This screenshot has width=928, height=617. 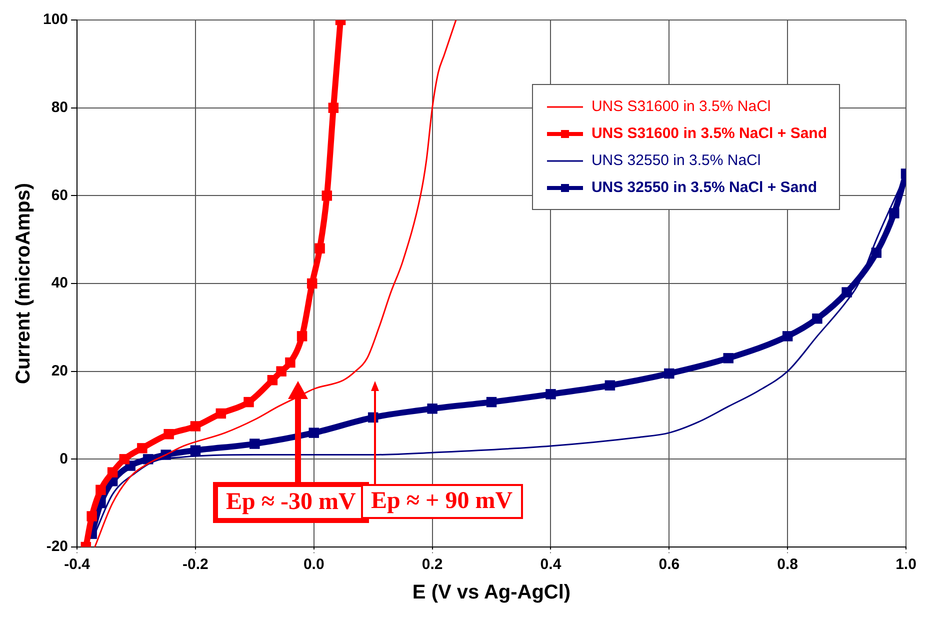 I want to click on y-tick-label: -20, so click(x=57, y=547).